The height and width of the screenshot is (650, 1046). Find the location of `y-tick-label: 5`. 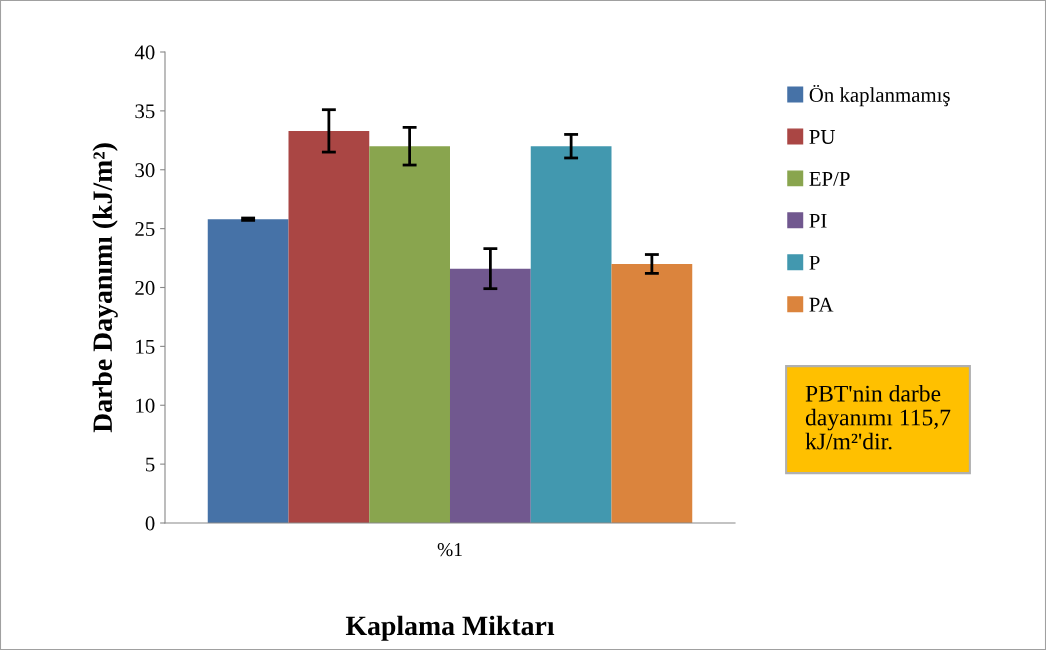

y-tick-label: 5 is located at coordinates (150, 464).